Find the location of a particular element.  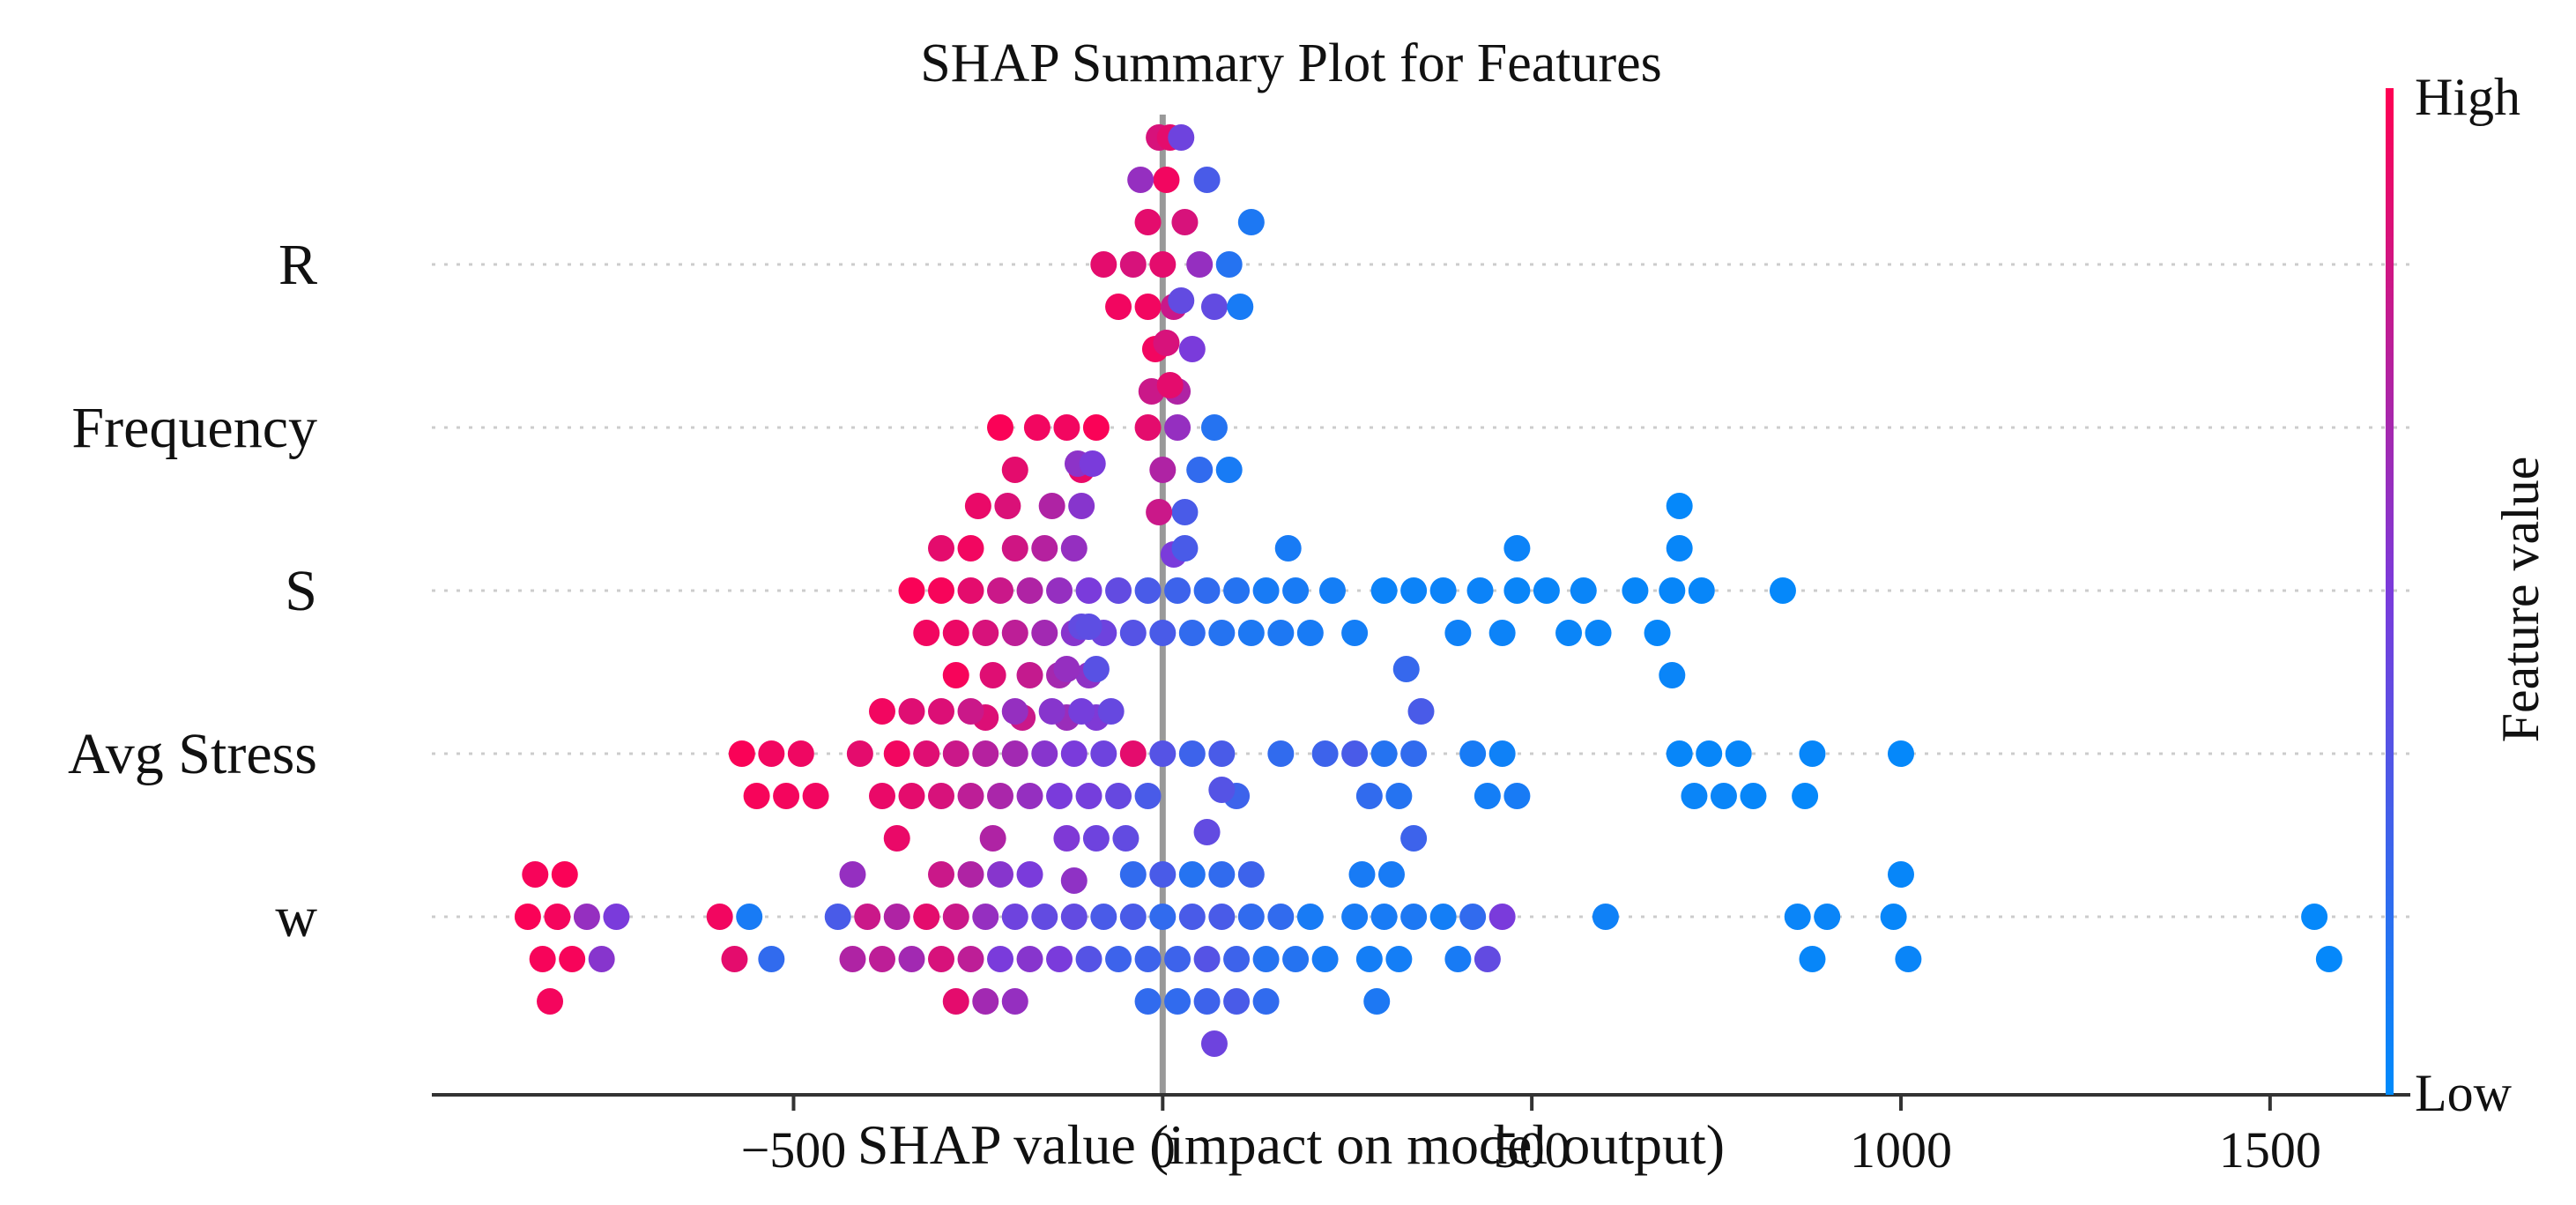

x-axis-label: SHAP value (impact on model output) is located at coordinates (1291, 1144).